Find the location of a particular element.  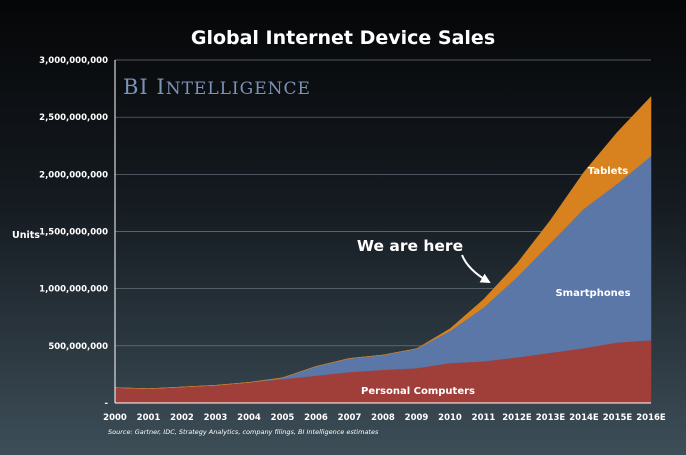

x-tick-label: 2002 is located at coordinates (182, 418).